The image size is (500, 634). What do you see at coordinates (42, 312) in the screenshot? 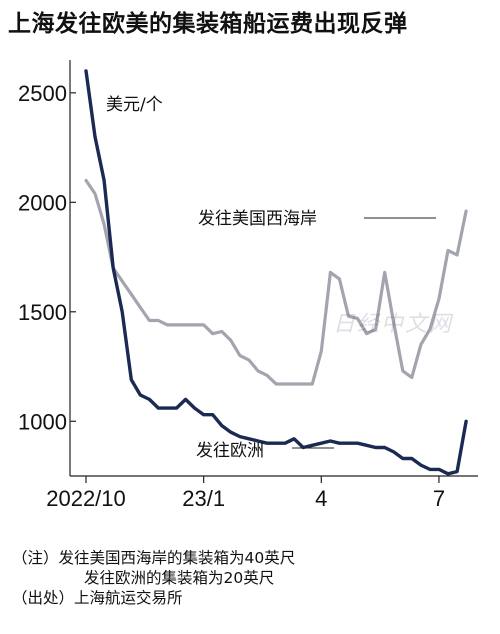
I see `y-tick-label: 1500` at bounding box center [42, 312].